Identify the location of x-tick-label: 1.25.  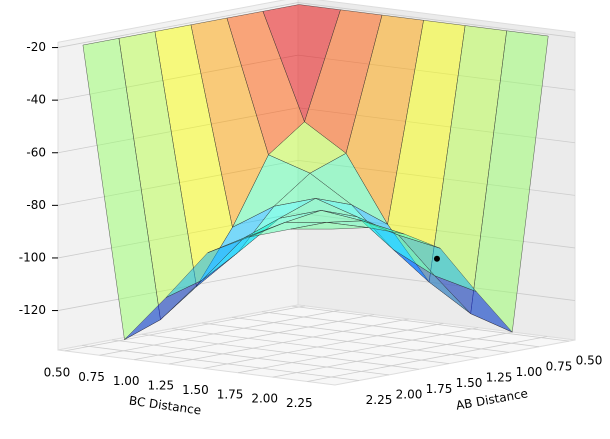
(160, 386).